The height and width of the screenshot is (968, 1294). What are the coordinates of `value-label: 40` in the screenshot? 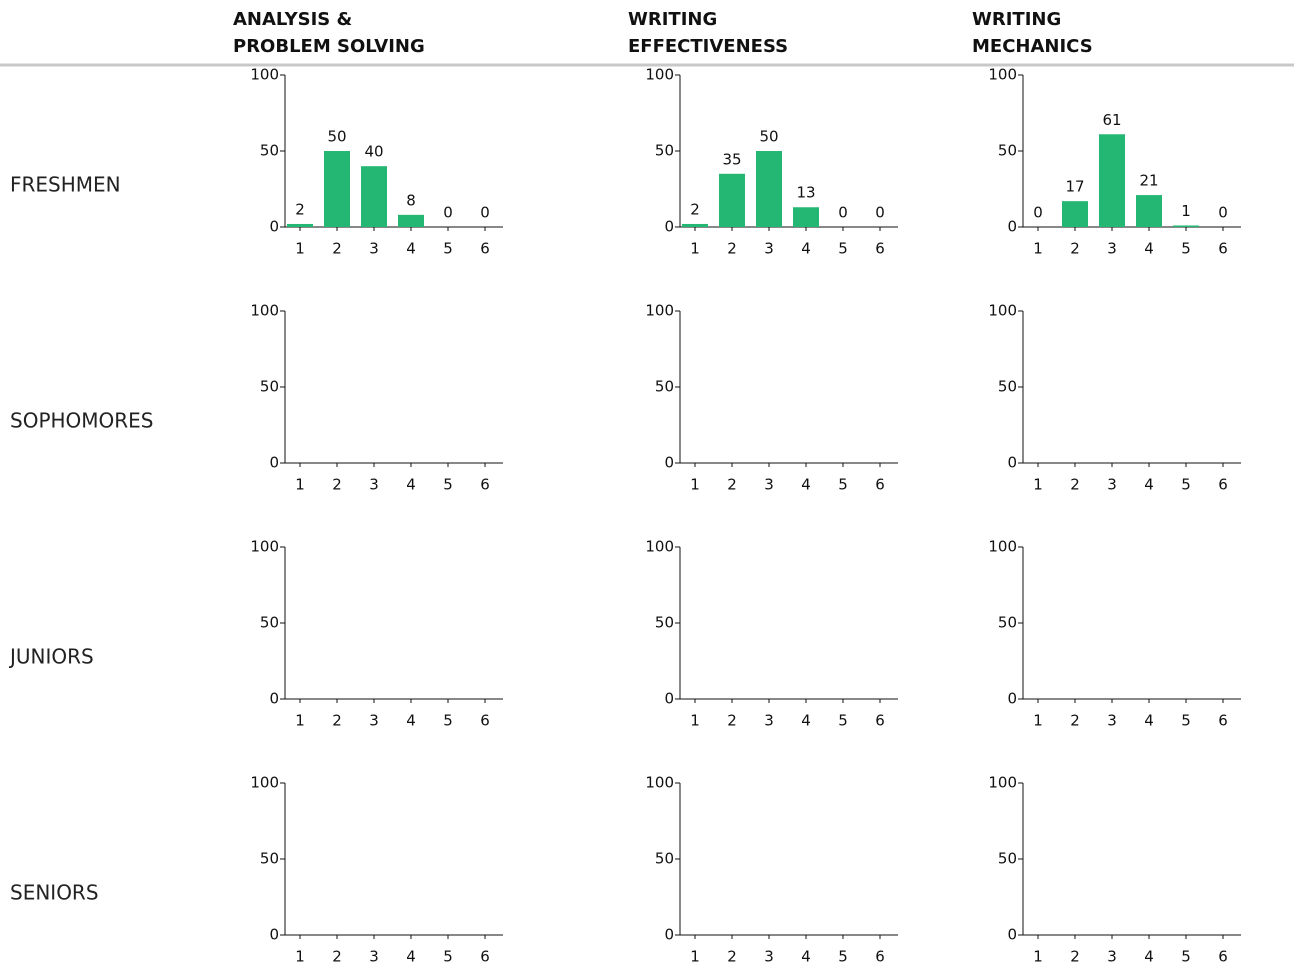 It's located at (373, 152).